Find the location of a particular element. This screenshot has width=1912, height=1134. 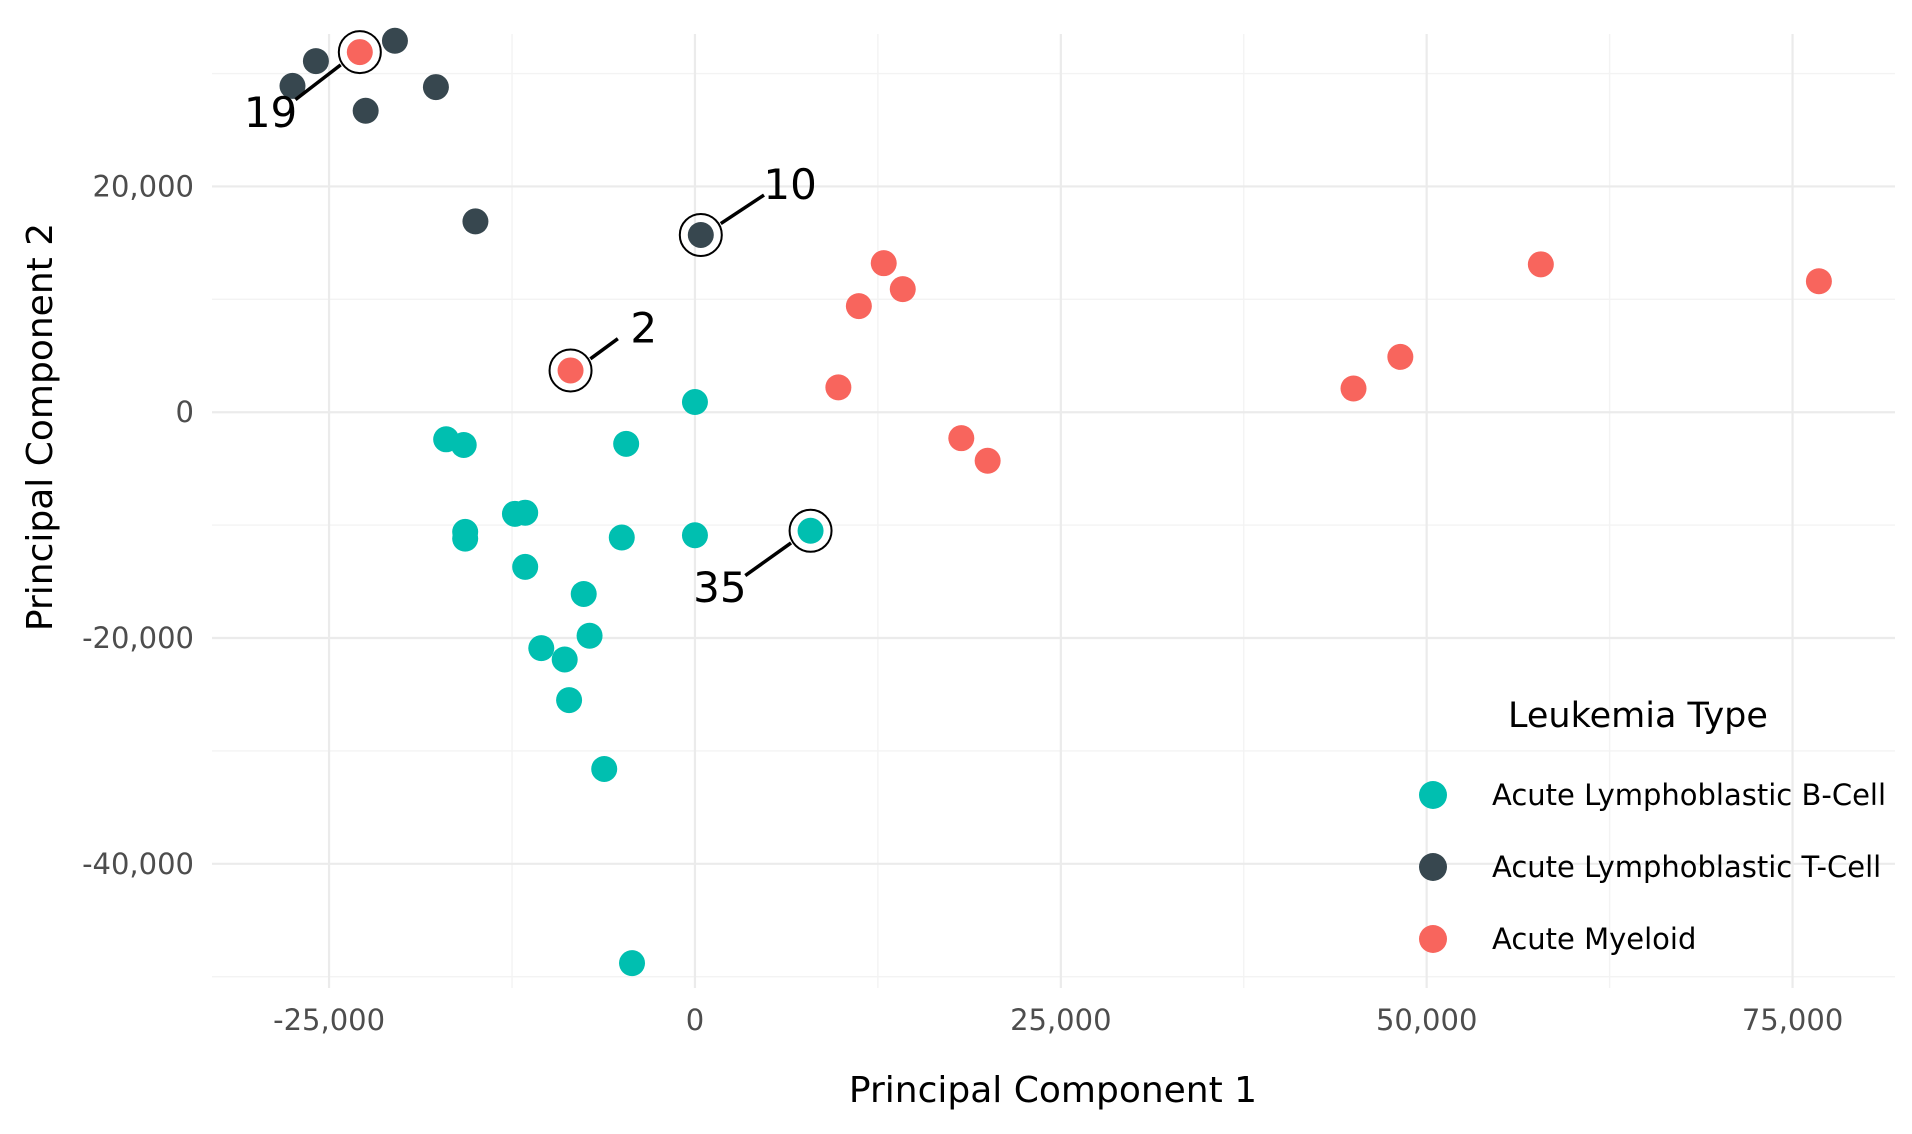

x-axis-ticks: -25,000 0 25,000 50,000 75,000 is located at coordinates (1058, 1020).